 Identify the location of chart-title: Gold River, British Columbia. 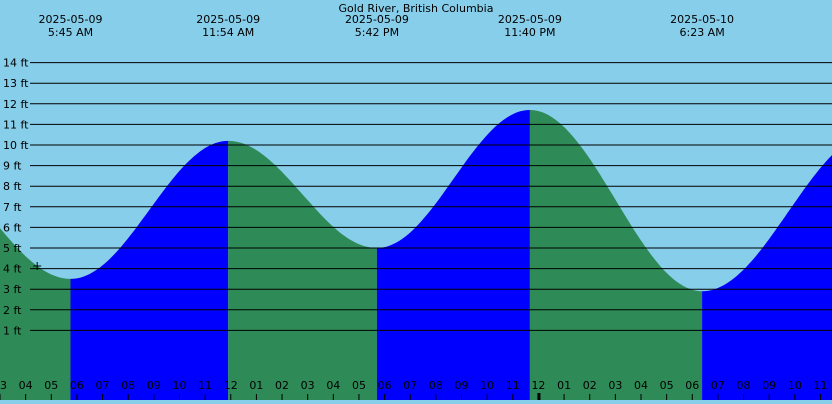
(416, 8).